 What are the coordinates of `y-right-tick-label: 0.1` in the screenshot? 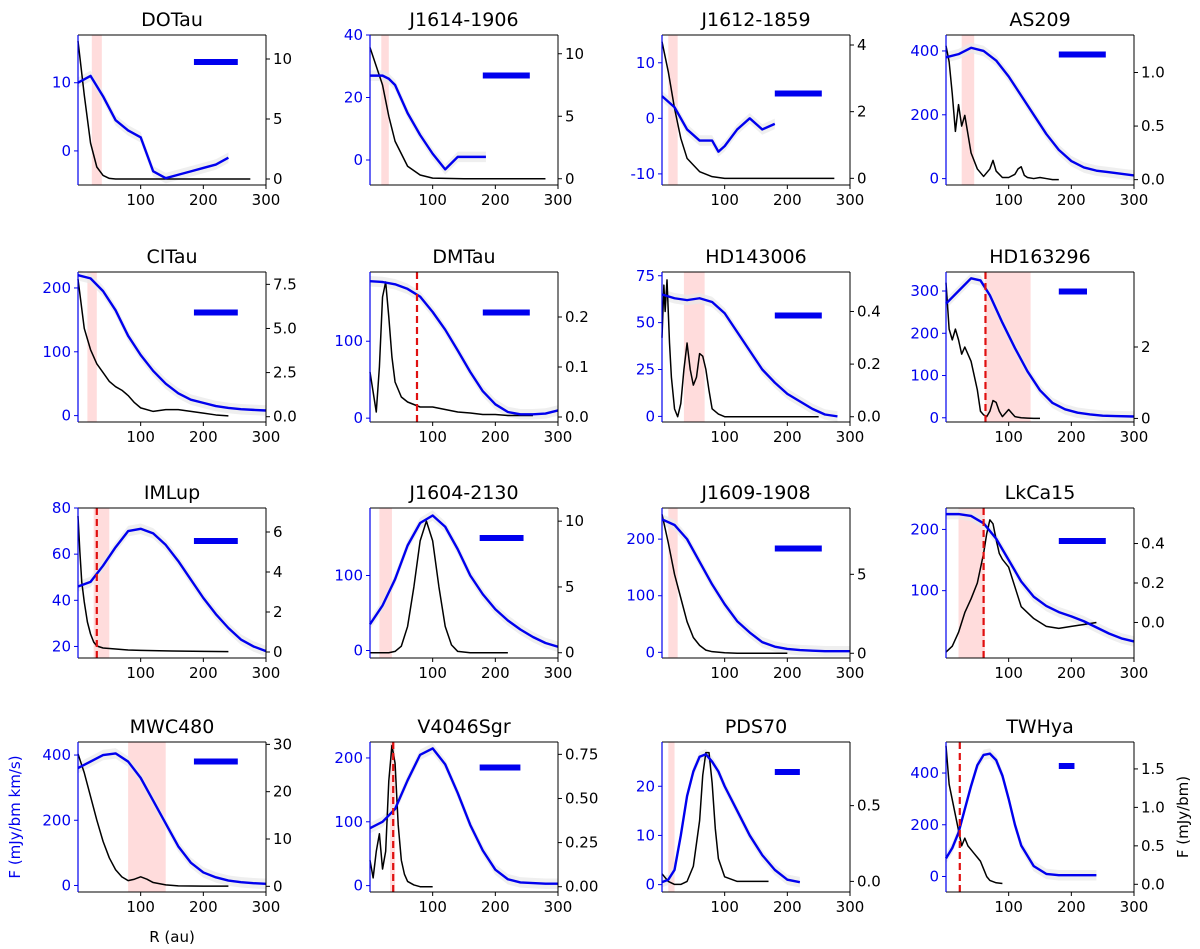 It's located at (577, 367).